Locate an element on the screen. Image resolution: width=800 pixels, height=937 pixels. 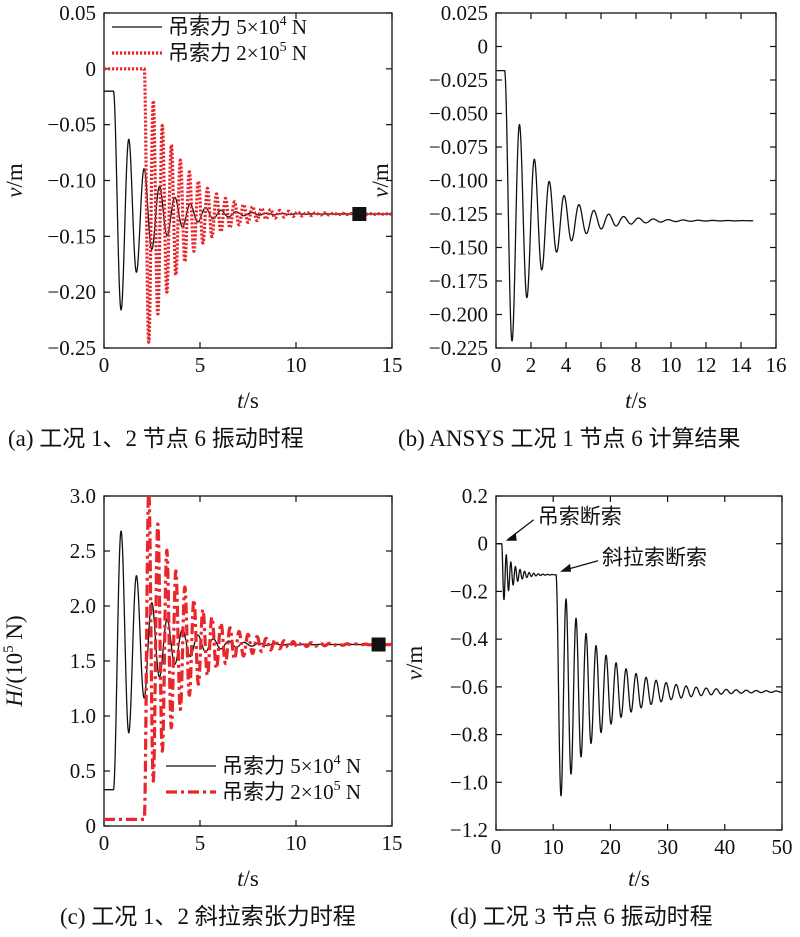
y-tick-label: −0.075 is located at coordinates (458, 147).